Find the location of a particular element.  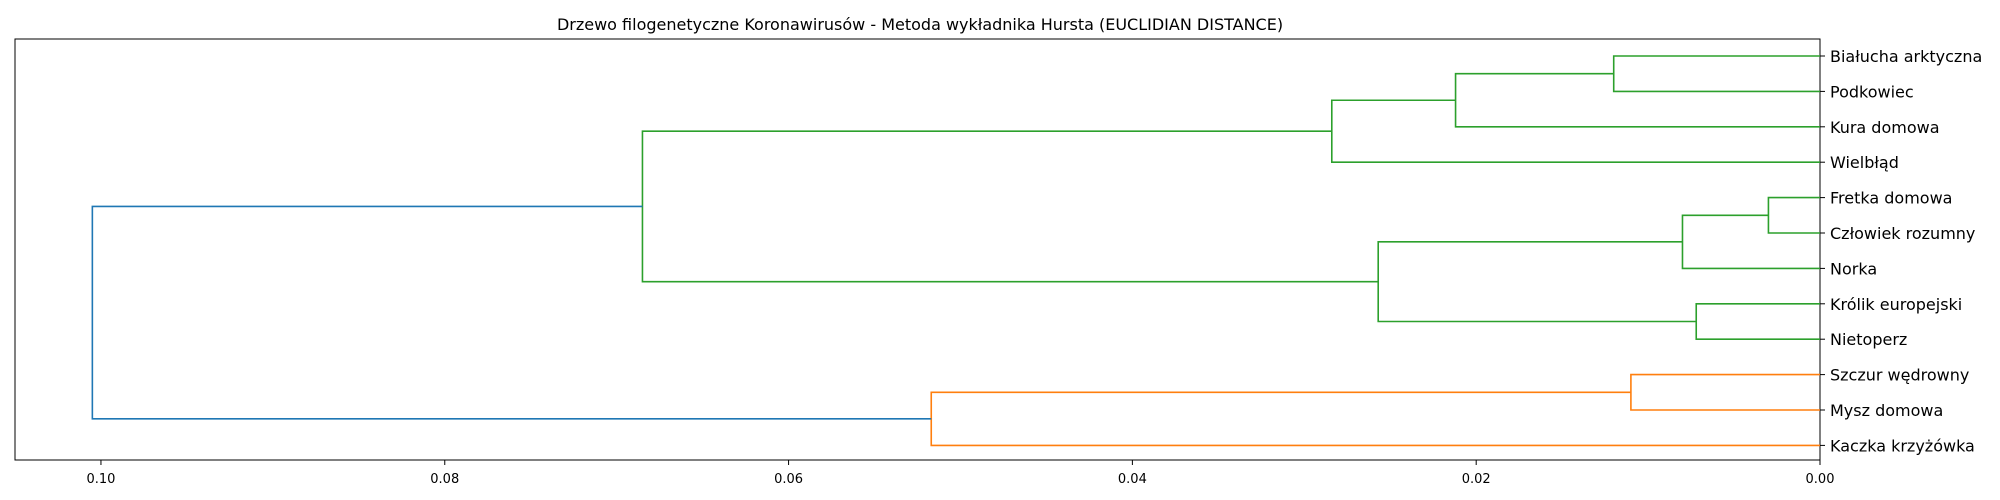

leaf-label: Fretka domowa is located at coordinates (1891, 198).